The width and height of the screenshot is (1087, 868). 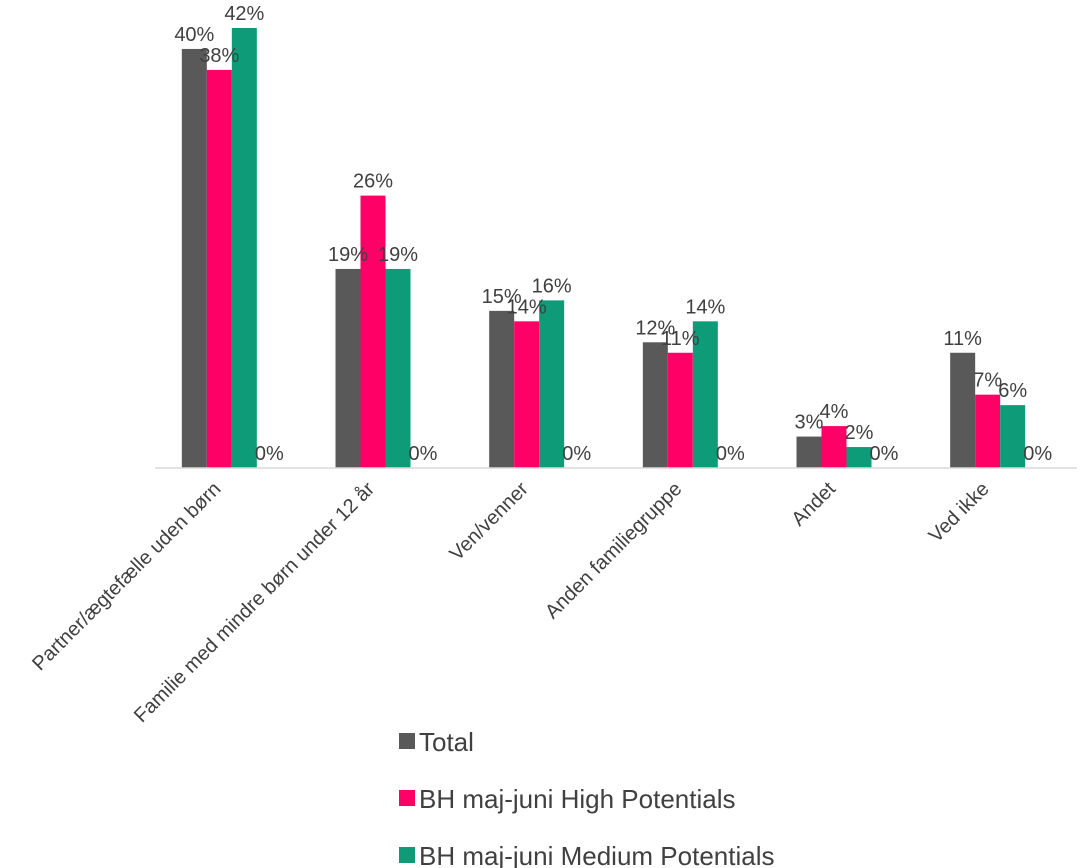 I want to click on data-label-1-3: 0%, so click(x=423, y=454).